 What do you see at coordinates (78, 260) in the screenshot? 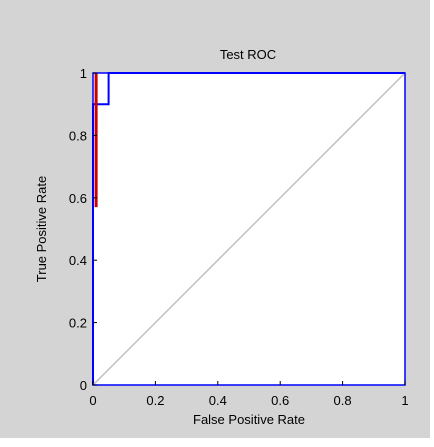
I see `y-tick-label: 0.4` at bounding box center [78, 260].